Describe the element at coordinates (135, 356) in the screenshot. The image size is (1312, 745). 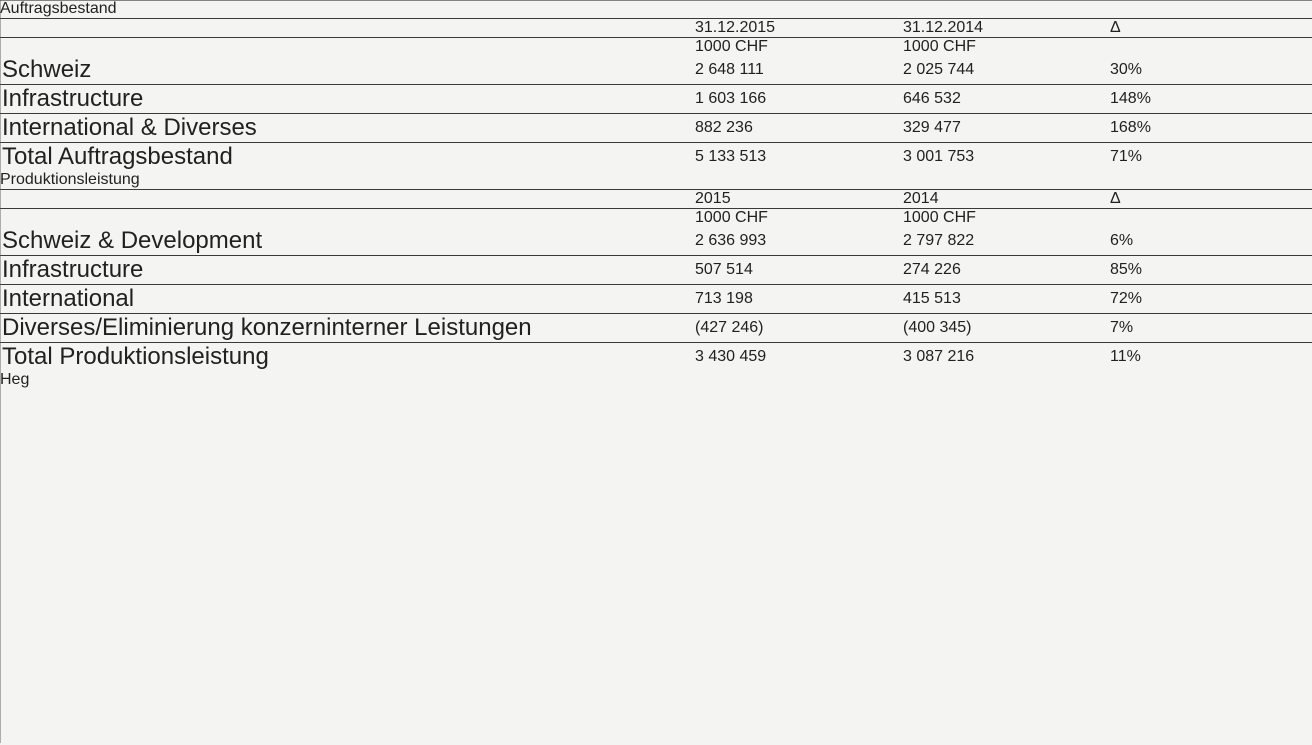
I see `total-label: Total Produktionsleistung` at that location.